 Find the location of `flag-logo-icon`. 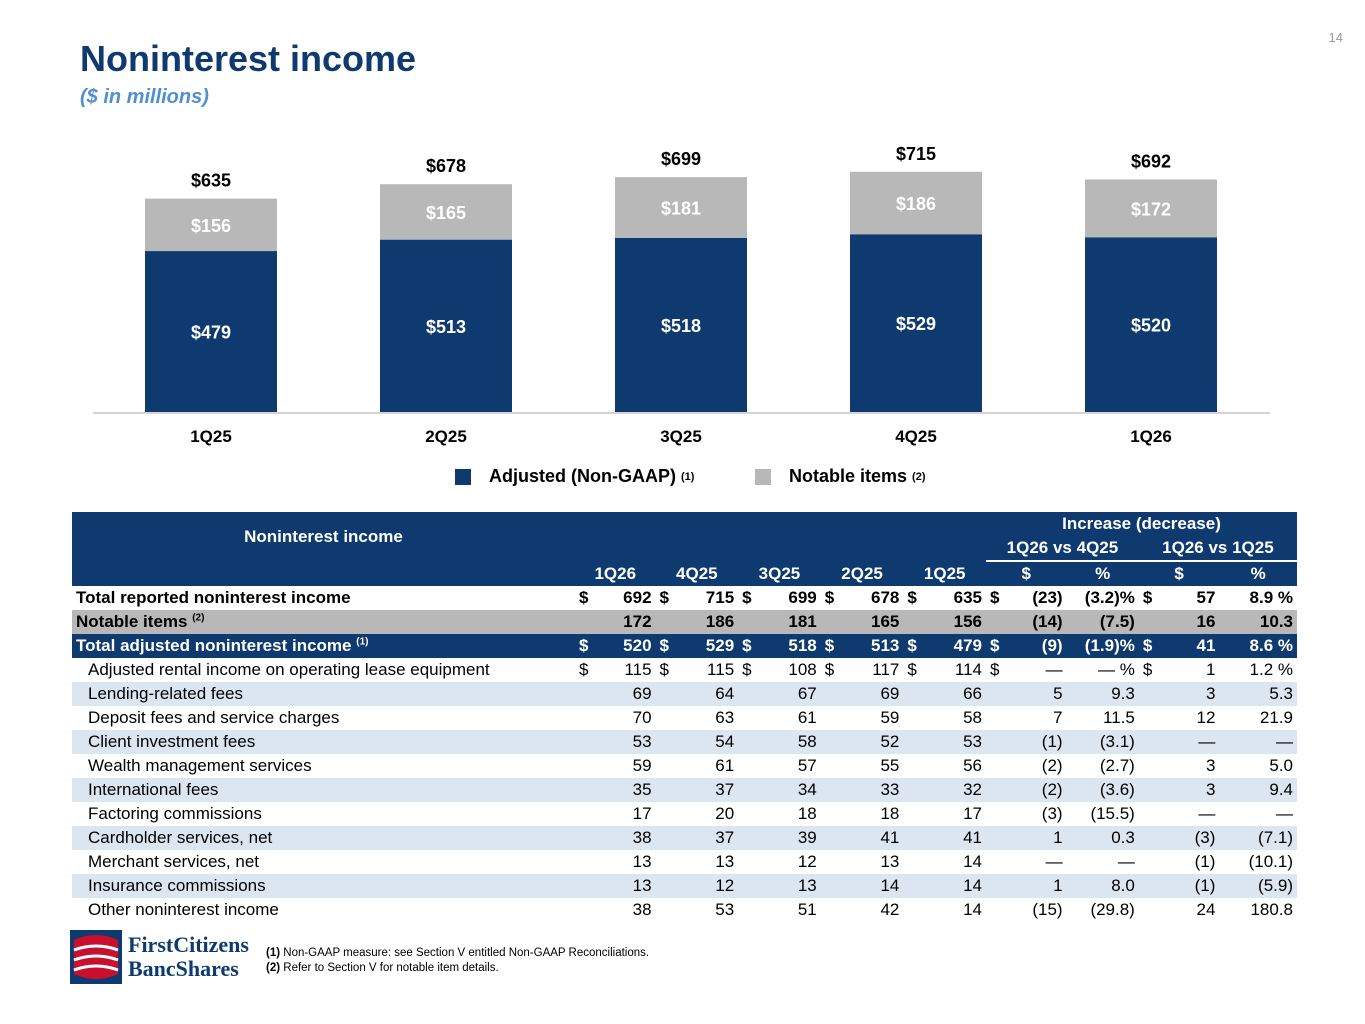

flag-logo-icon is located at coordinates (96, 957).